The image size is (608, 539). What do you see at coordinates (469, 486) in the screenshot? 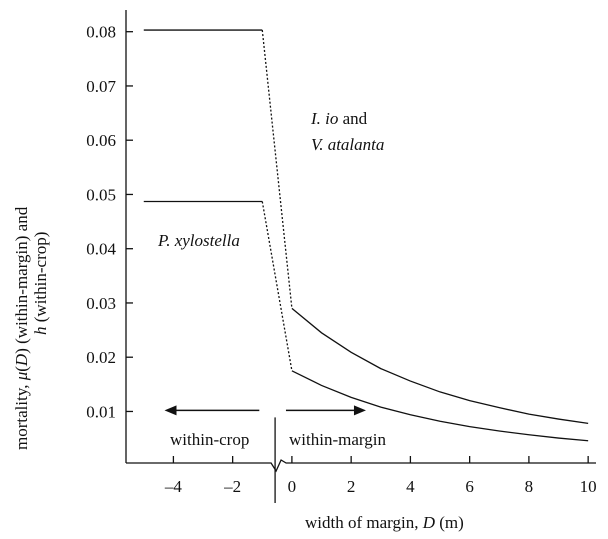
I see `x-tick-label: 6` at bounding box center [469, 486].